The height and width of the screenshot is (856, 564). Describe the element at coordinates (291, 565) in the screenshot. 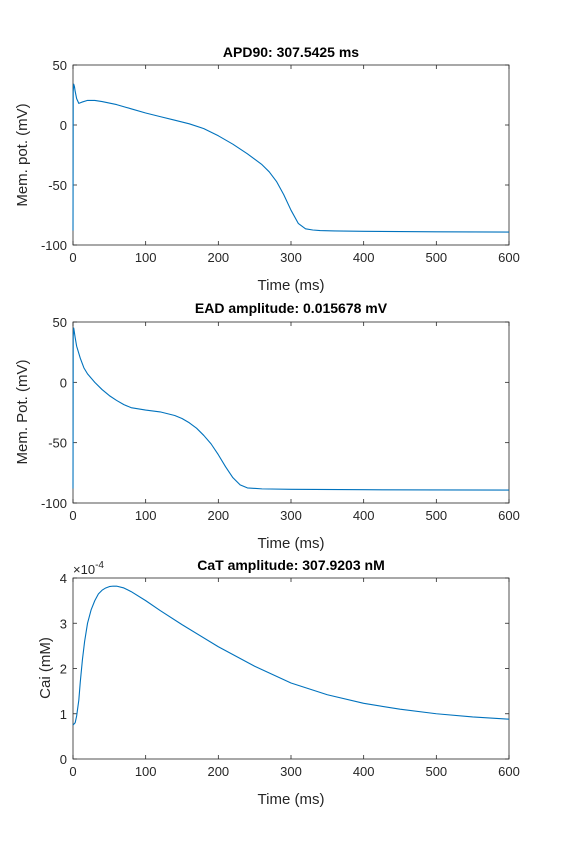

I see `chart-title: CaT amplitude: 307.9203 nM` at that location.